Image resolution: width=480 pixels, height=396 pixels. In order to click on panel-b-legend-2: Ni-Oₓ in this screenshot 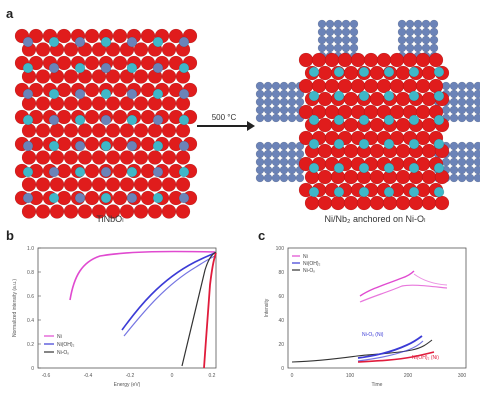, I will do `click(63, 353)`.